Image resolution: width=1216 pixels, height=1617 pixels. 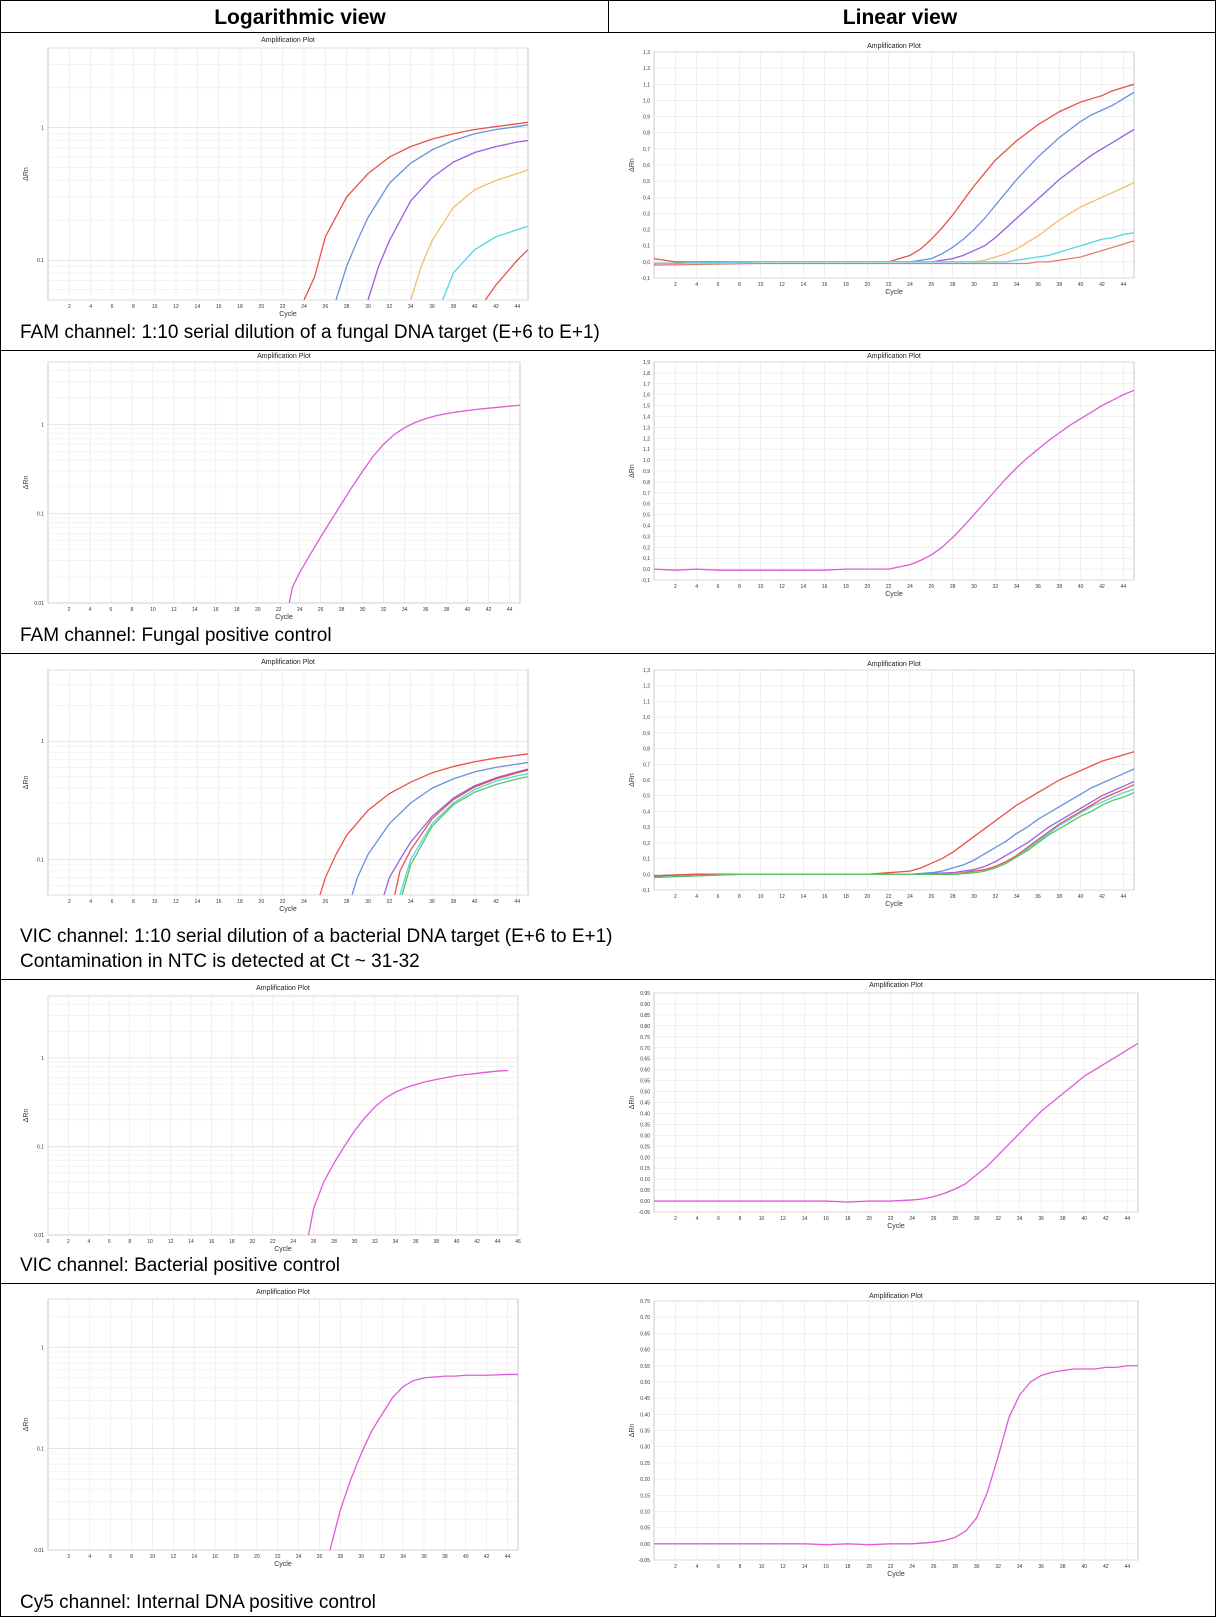 What do you see at coordinates (645, 1399) in the screenshot?
I see `y-tick-label: 0.45` at bounding box center [645, 1399].